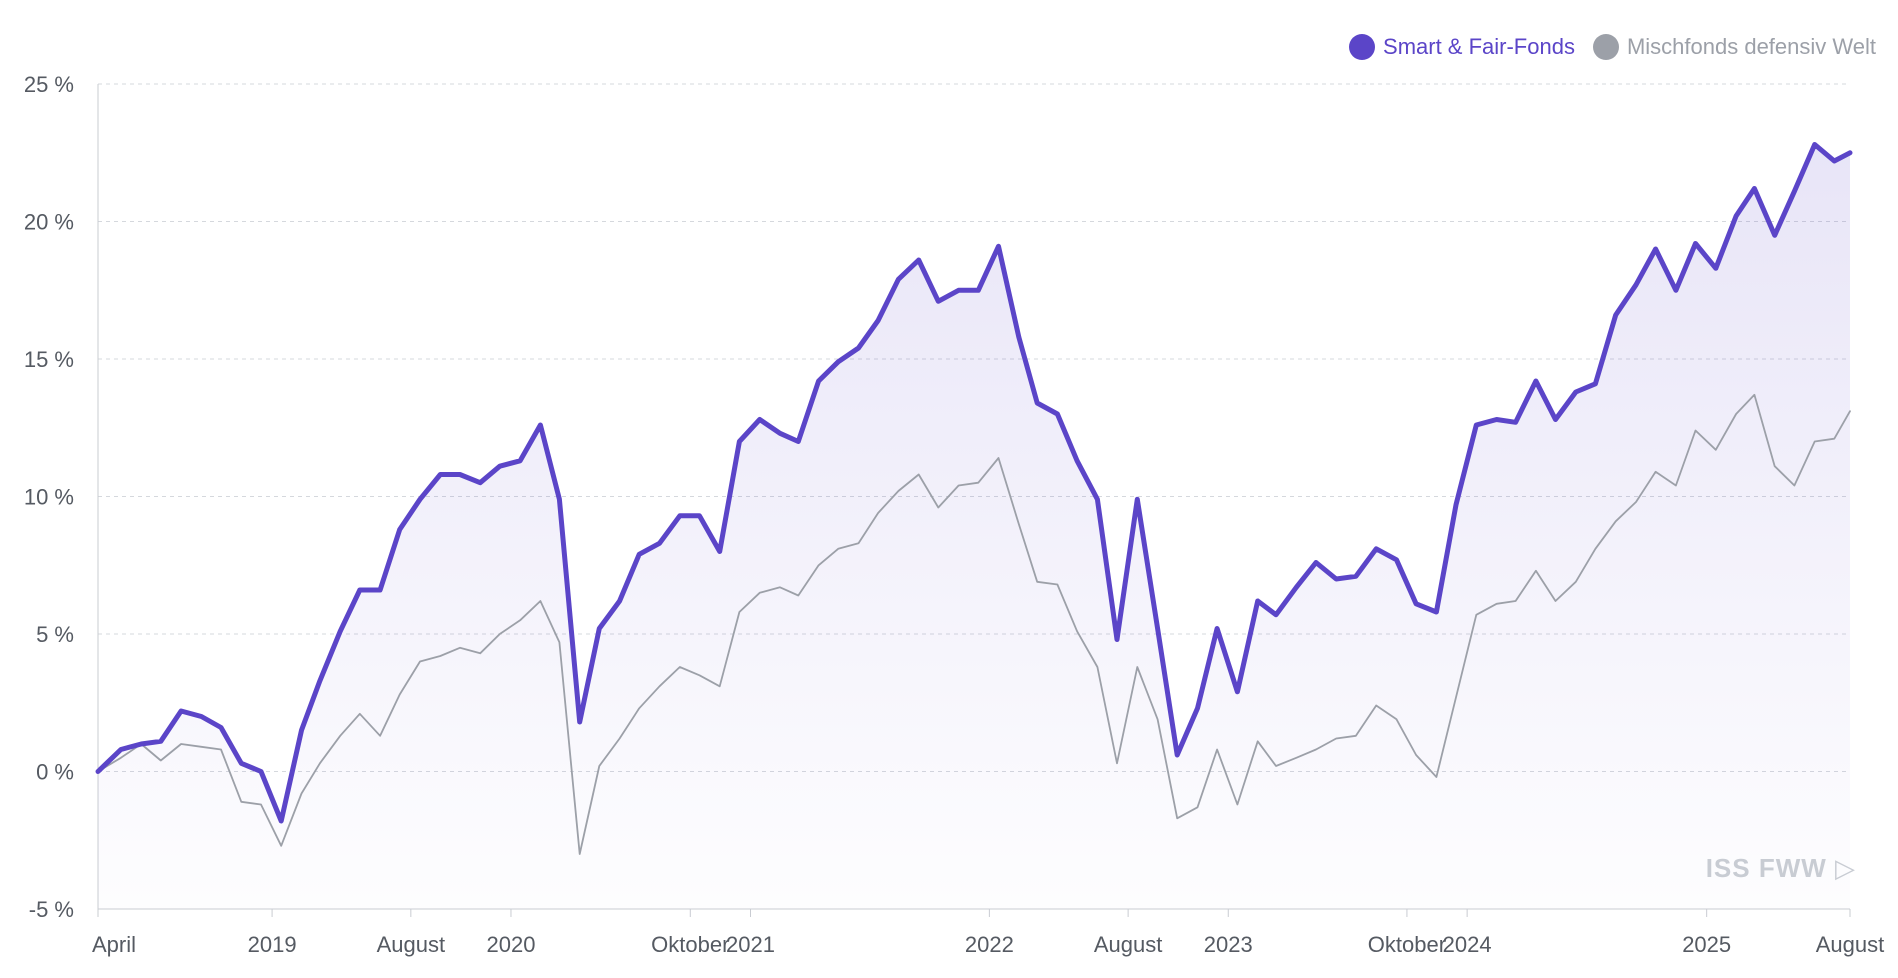 This screenshot has width=1898, height=978. I want to click on y-tick-label: 25 %, so click(49, 84).